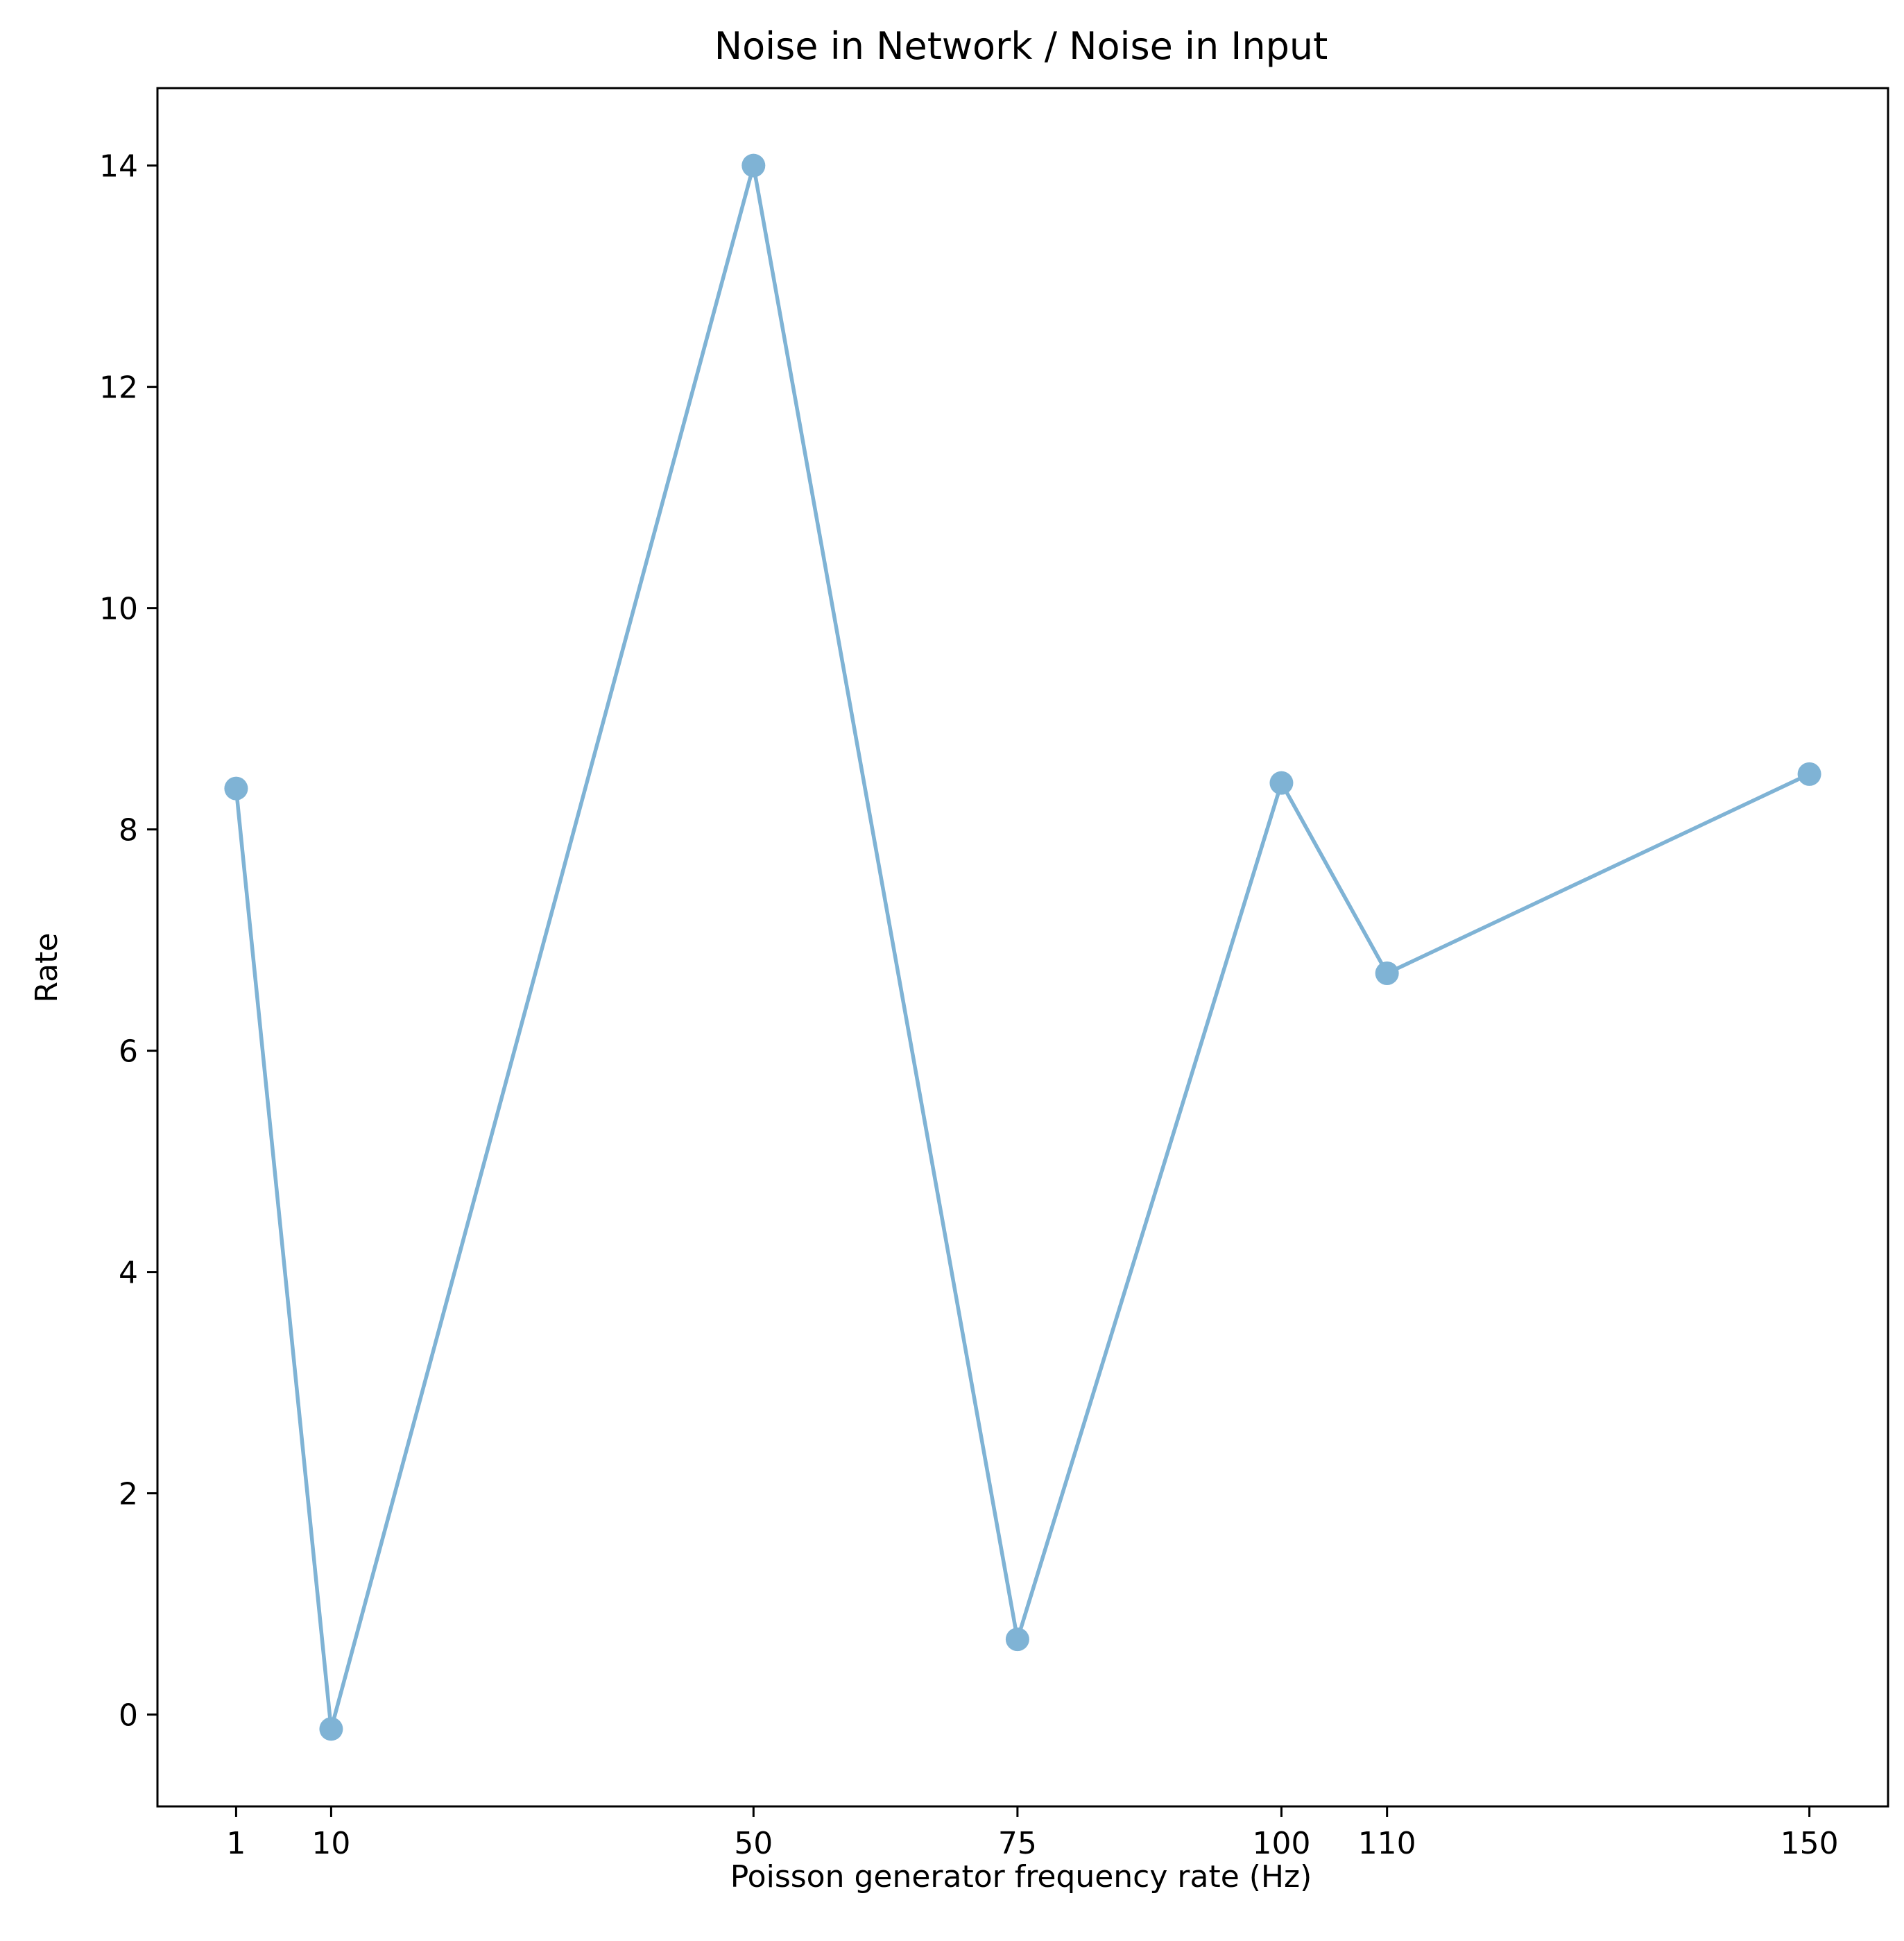 The height and width of the screenshot is (1941, 1904). Describe the element at coordinates (128, 1274) in the screenshot. I see `y-tick-label: 4` at that location.